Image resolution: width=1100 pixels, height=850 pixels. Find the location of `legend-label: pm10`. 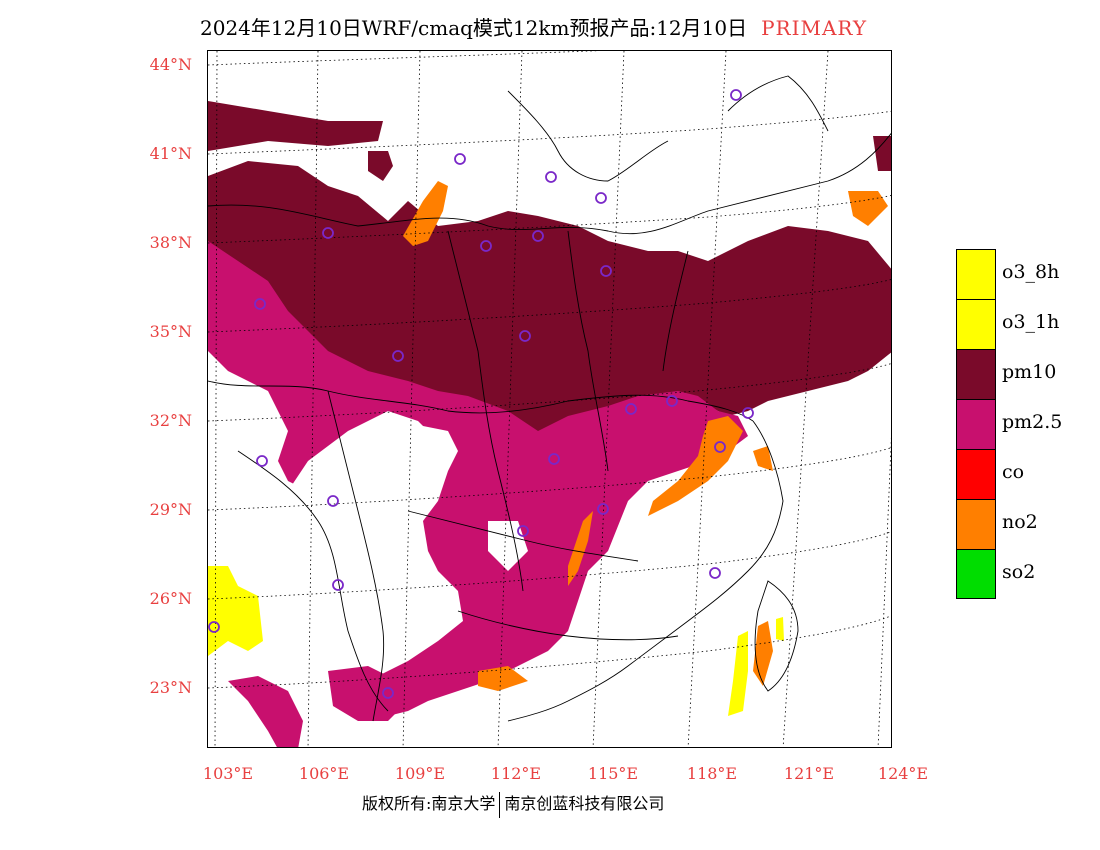

legend-label: pm10 is located at coordinates (1029, 372).